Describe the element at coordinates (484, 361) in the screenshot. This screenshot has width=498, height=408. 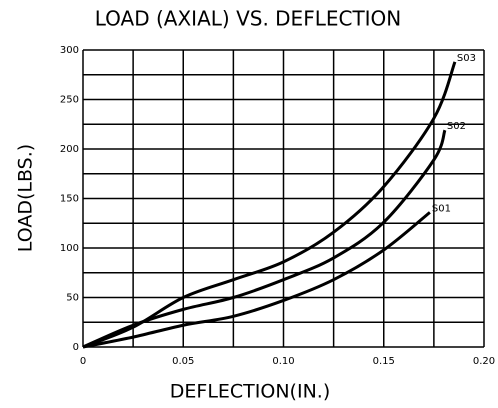
I see `x-tick-label: 0.20` at that location.